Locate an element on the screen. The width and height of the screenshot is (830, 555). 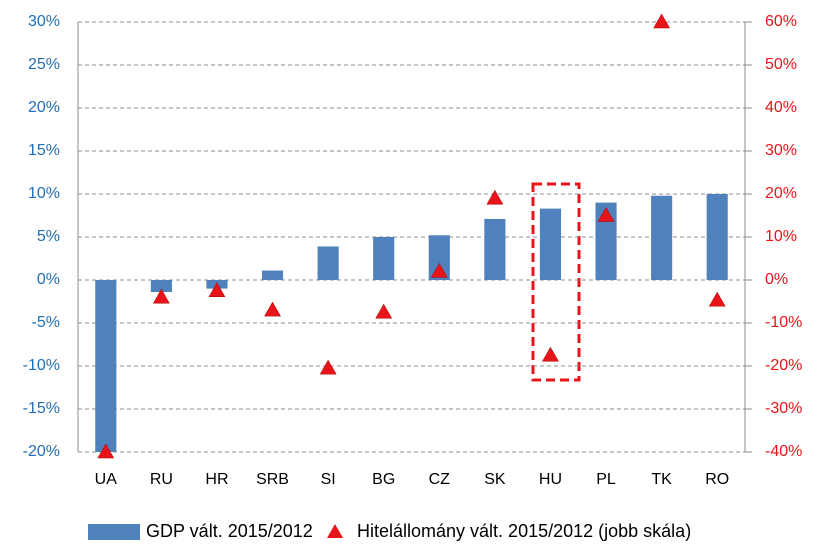
y2-tick-label: -40% is located at coordinates (783, 451).